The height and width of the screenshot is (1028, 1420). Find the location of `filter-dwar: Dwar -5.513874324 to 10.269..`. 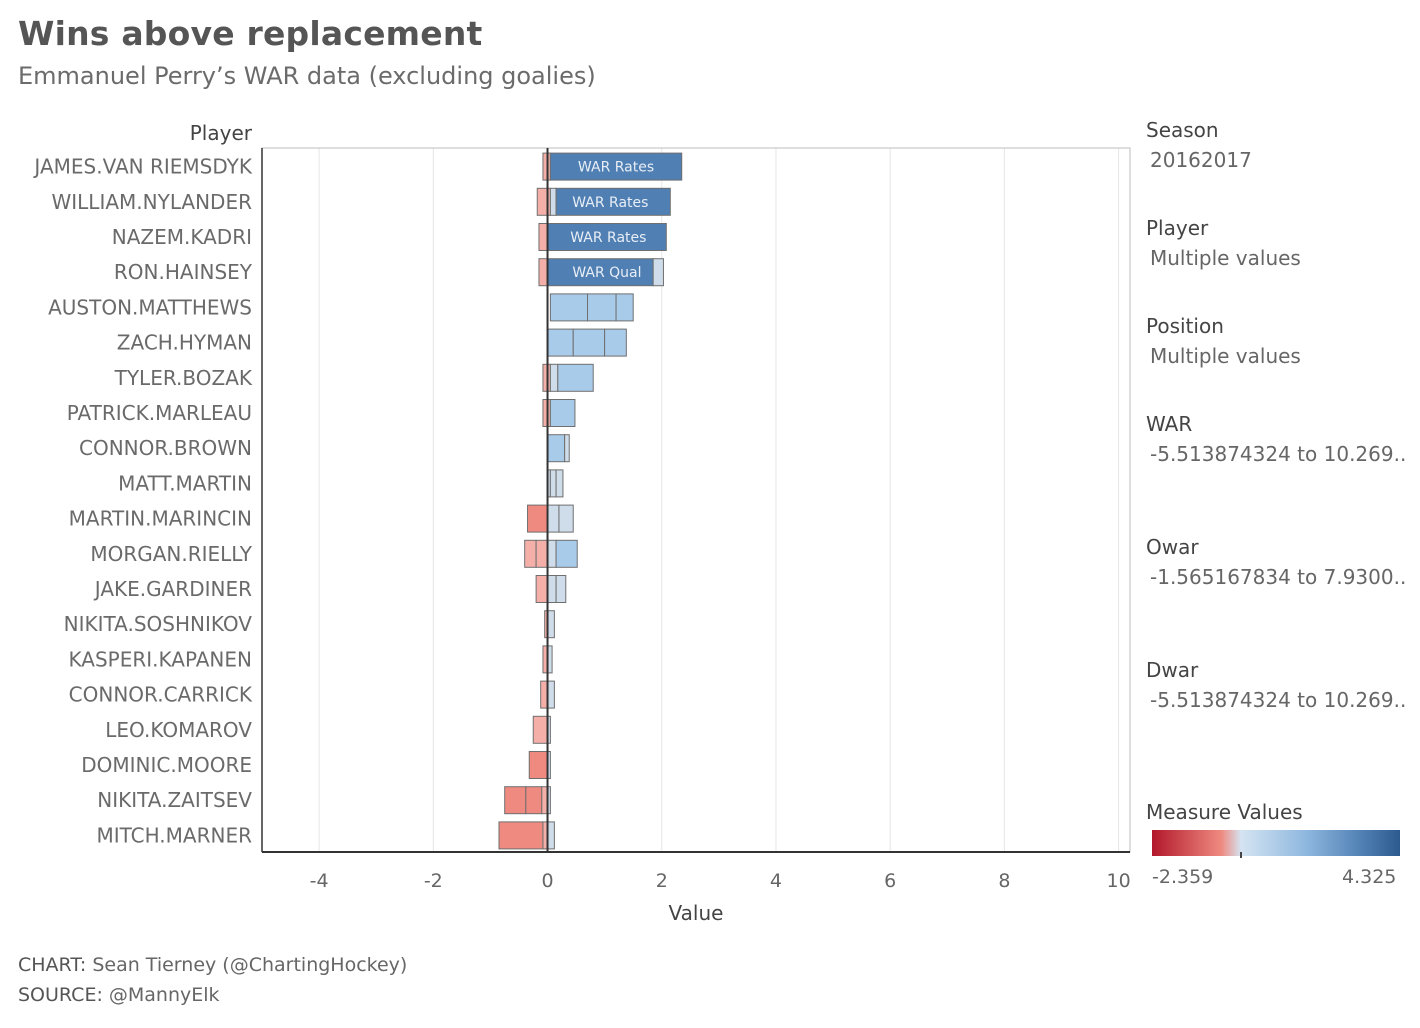

filter-dwar: Dwar -5.513874324 to 10.269.. is located at coordinates (1276, 685).